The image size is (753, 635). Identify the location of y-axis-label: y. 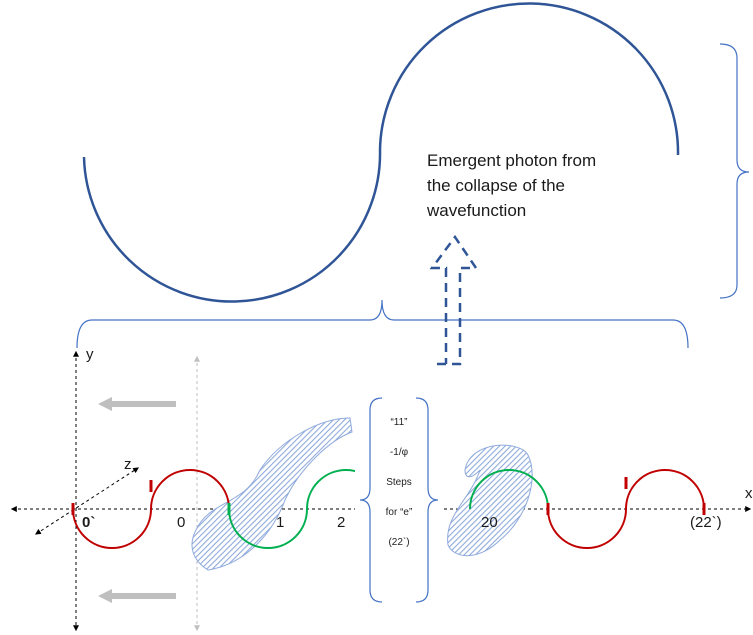
(90, 354).